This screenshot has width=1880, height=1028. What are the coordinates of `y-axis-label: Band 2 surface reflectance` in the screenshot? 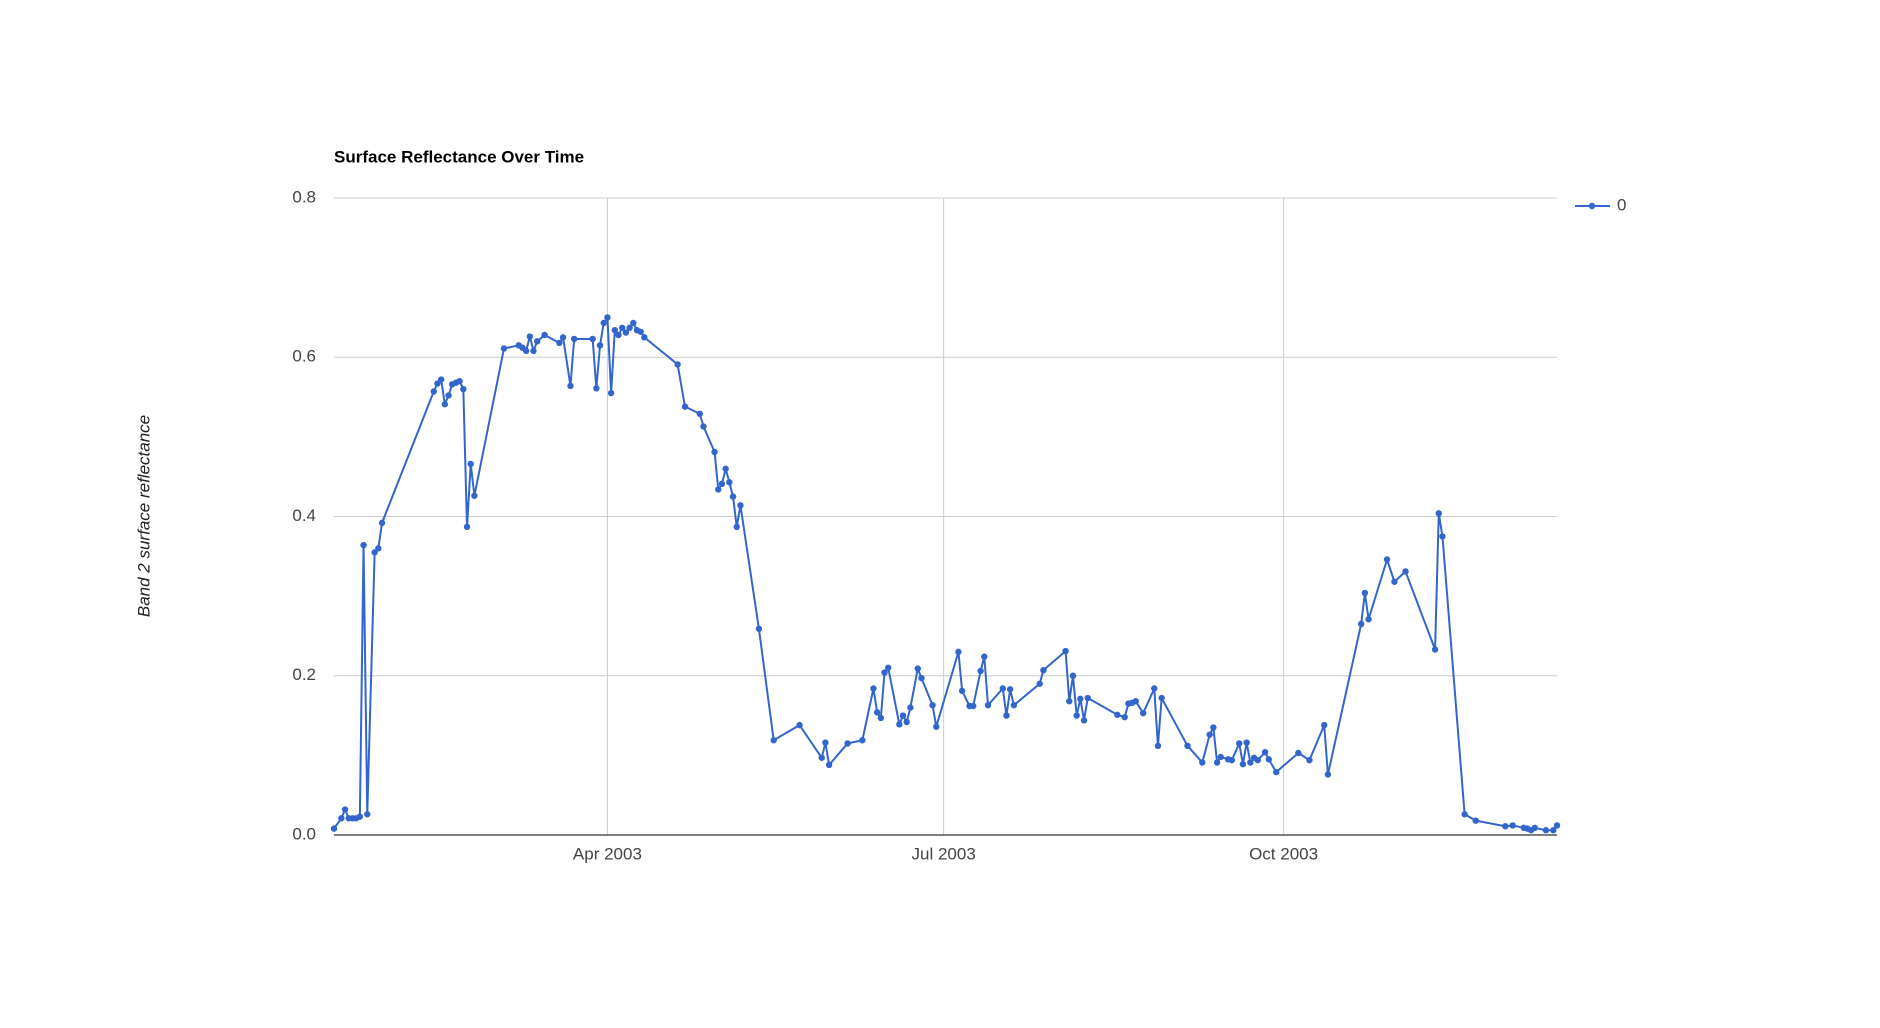 It's located at (143, 516).